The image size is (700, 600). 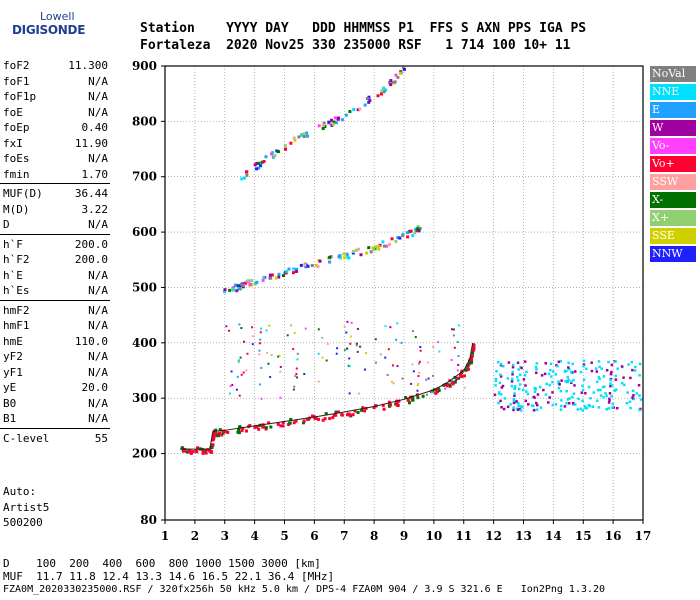 I want to click on x-tick-label: 15, so click(x=583, y=536).